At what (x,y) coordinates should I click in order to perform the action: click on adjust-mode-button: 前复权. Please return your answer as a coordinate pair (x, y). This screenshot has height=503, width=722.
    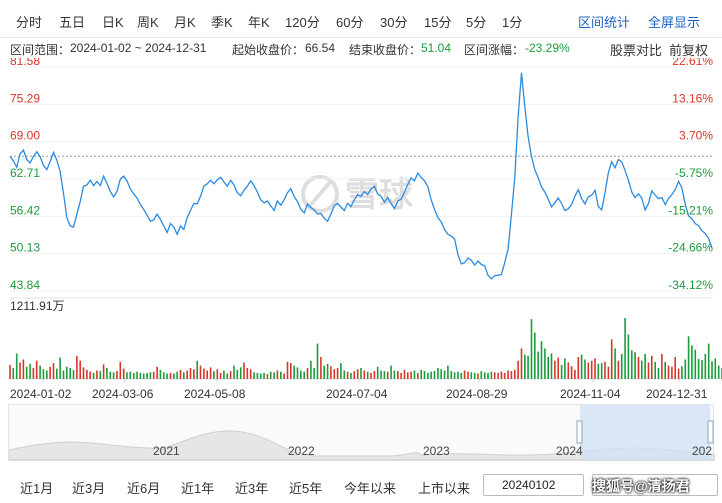
    Looking at the image, I should click on (689, 50).